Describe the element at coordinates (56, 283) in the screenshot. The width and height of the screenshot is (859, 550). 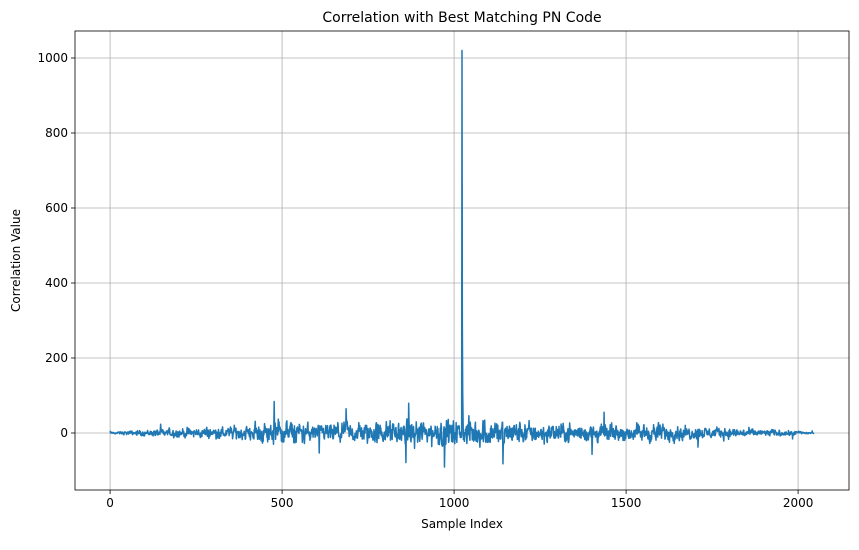
I see `y-tick-label: 400` at that location.